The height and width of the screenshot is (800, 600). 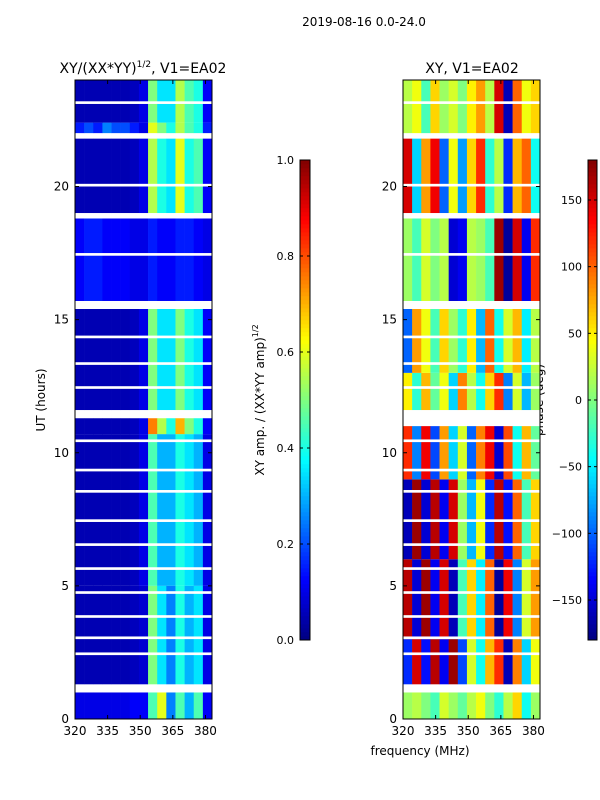 What do you see at coordinates (567, 600) in the screenshot?
I see `colorbar-tick-label: −150` at bounding box center [567, 600].